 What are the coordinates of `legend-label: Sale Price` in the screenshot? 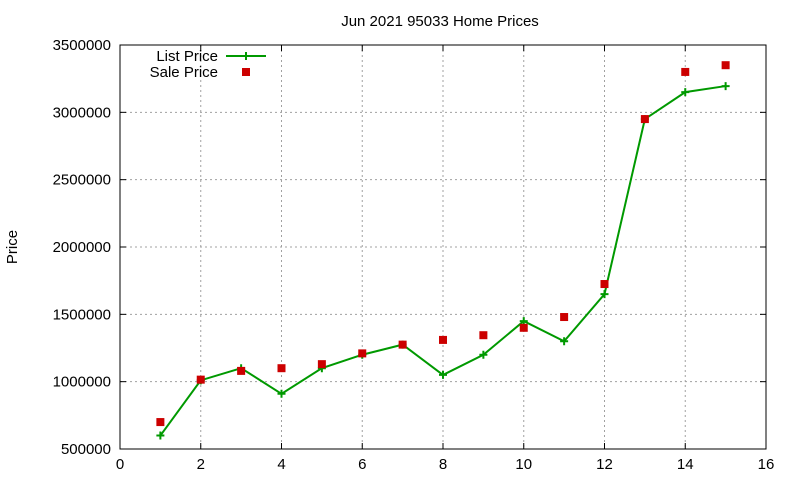 It's located at (184, 72).